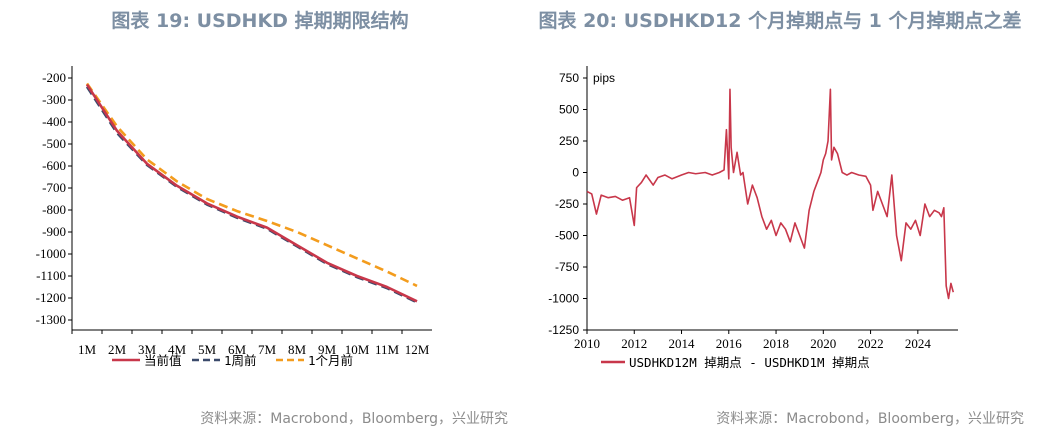 This screenshot has height=432, width=1040. I want to click on y-tick-label: -250, so click(567, 204).